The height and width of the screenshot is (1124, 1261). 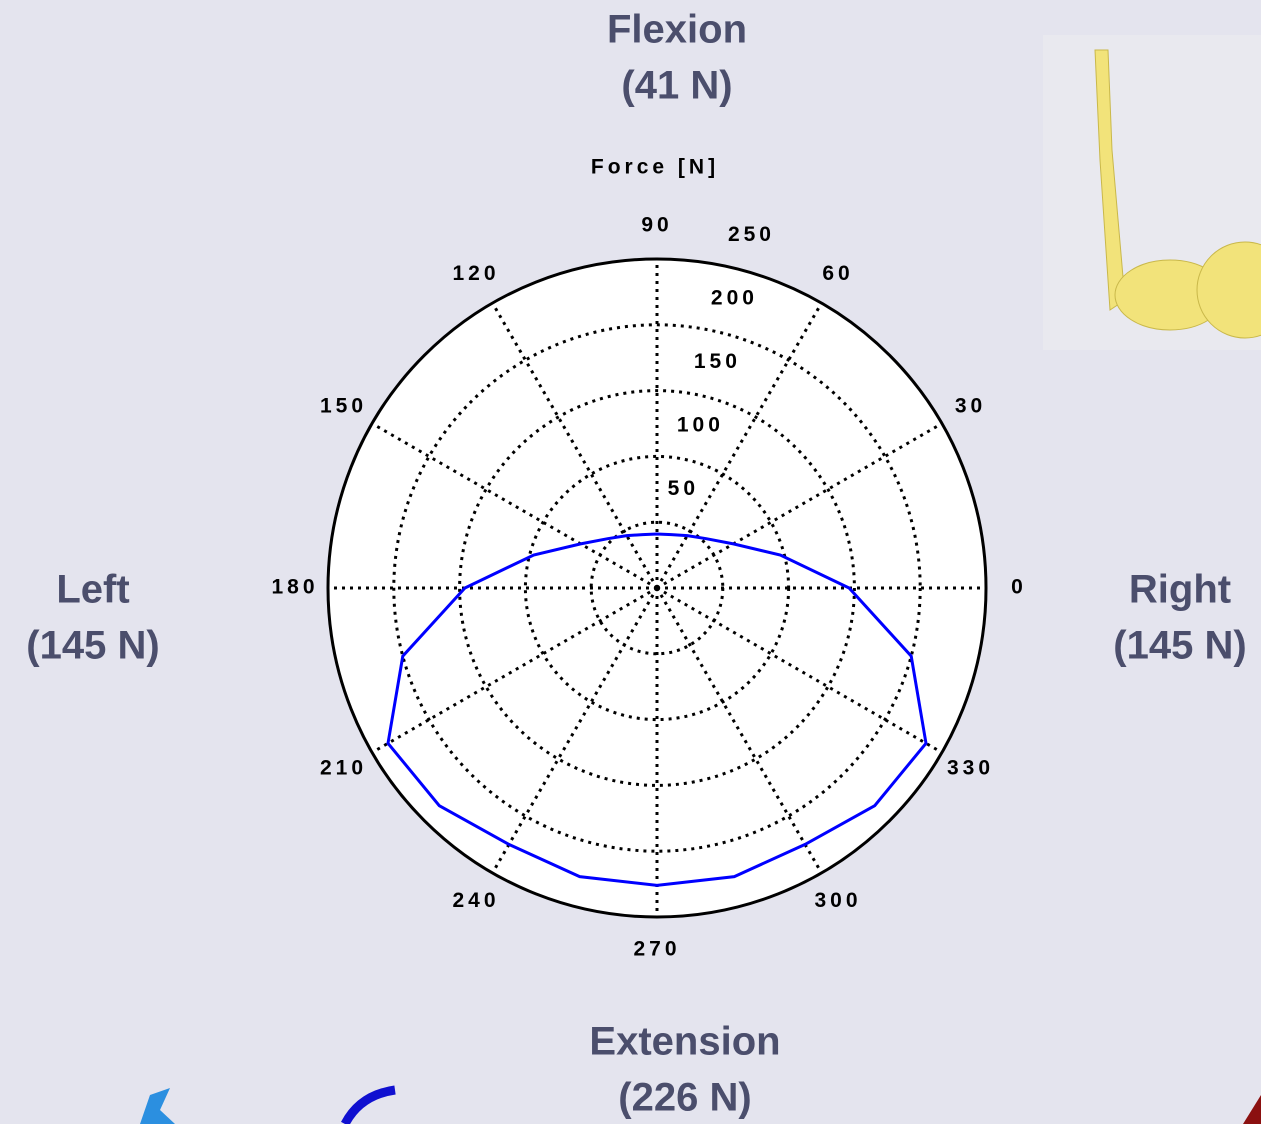 What do you see at coordinates (683, 488) in the screenshot?
I see `r-tick-label: 50` at bounding box center [683, 488].